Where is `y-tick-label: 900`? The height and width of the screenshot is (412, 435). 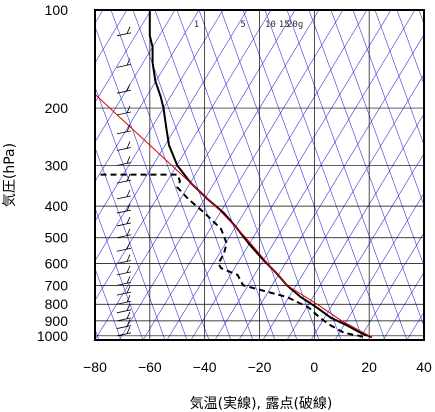
y-tick-label: 900 is located at coordinates (57, 321).